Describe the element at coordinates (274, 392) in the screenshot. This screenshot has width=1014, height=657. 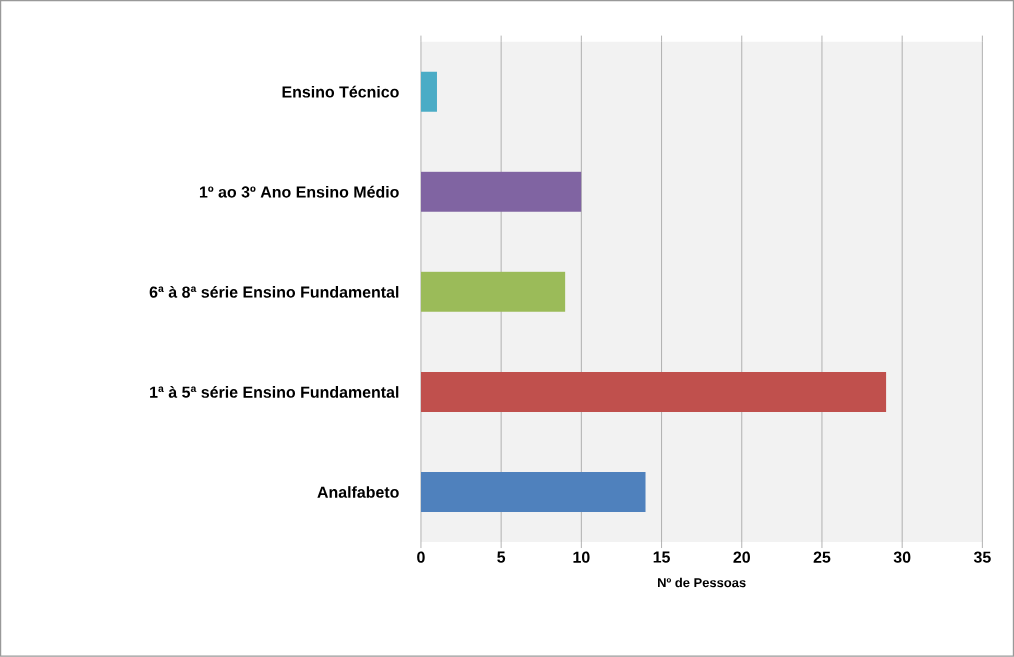
I see `y-tick-label: 1ª à 5ª série Ensino Fundamental` at that location.